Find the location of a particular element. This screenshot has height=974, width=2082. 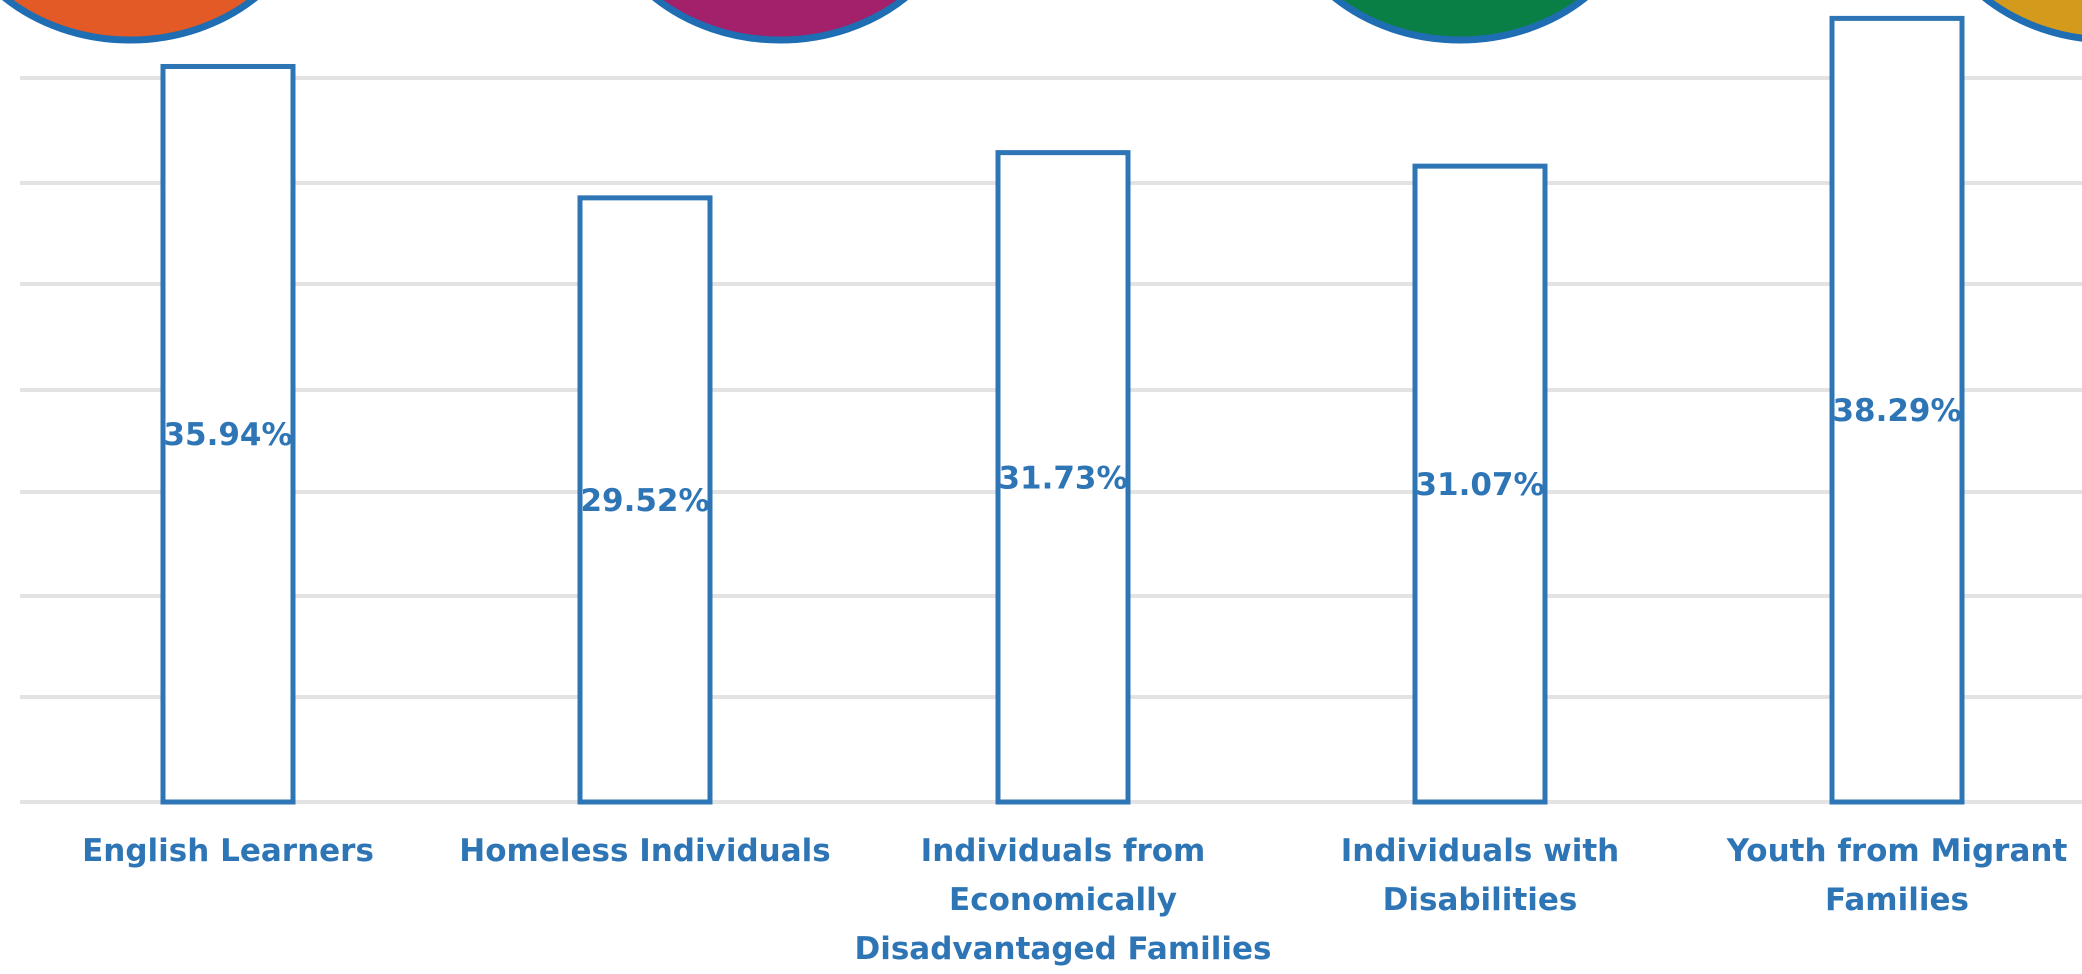

data-label: 31.73% is located at coordinates (1062, 478).